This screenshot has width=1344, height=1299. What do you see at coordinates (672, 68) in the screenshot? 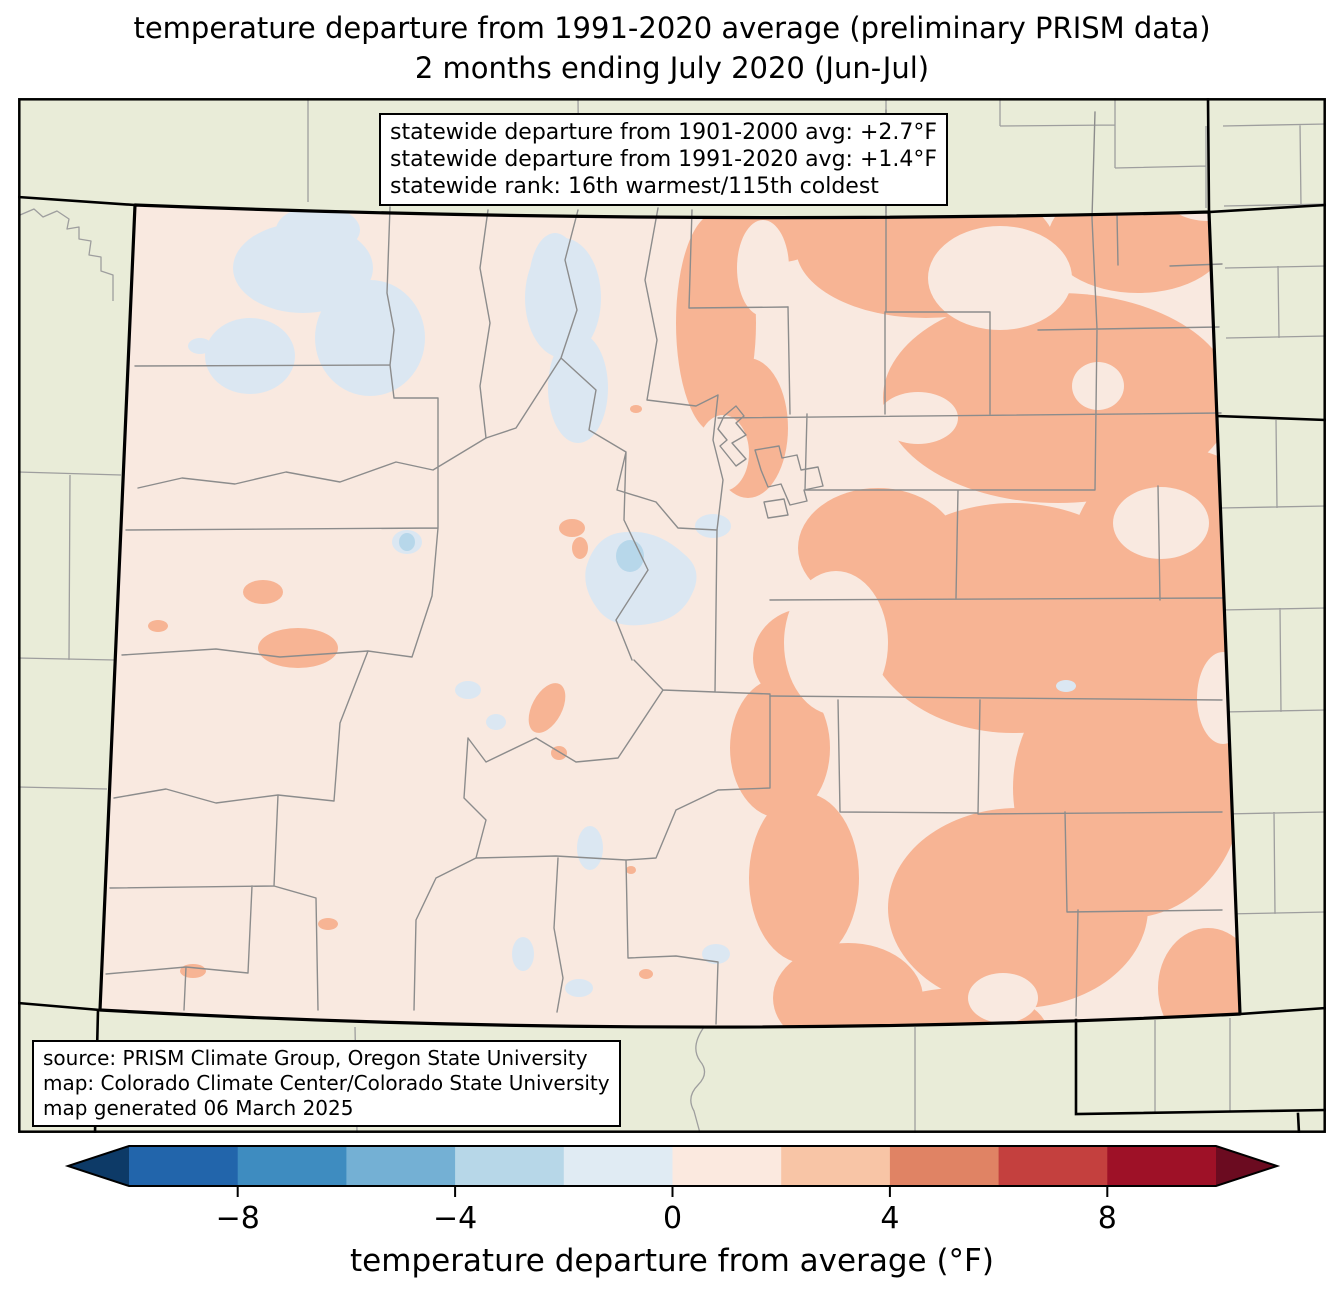
I see `figure-title-line2: 2 months ending July 2020 (Jun-Jul)` at bounding box center [672, 68].